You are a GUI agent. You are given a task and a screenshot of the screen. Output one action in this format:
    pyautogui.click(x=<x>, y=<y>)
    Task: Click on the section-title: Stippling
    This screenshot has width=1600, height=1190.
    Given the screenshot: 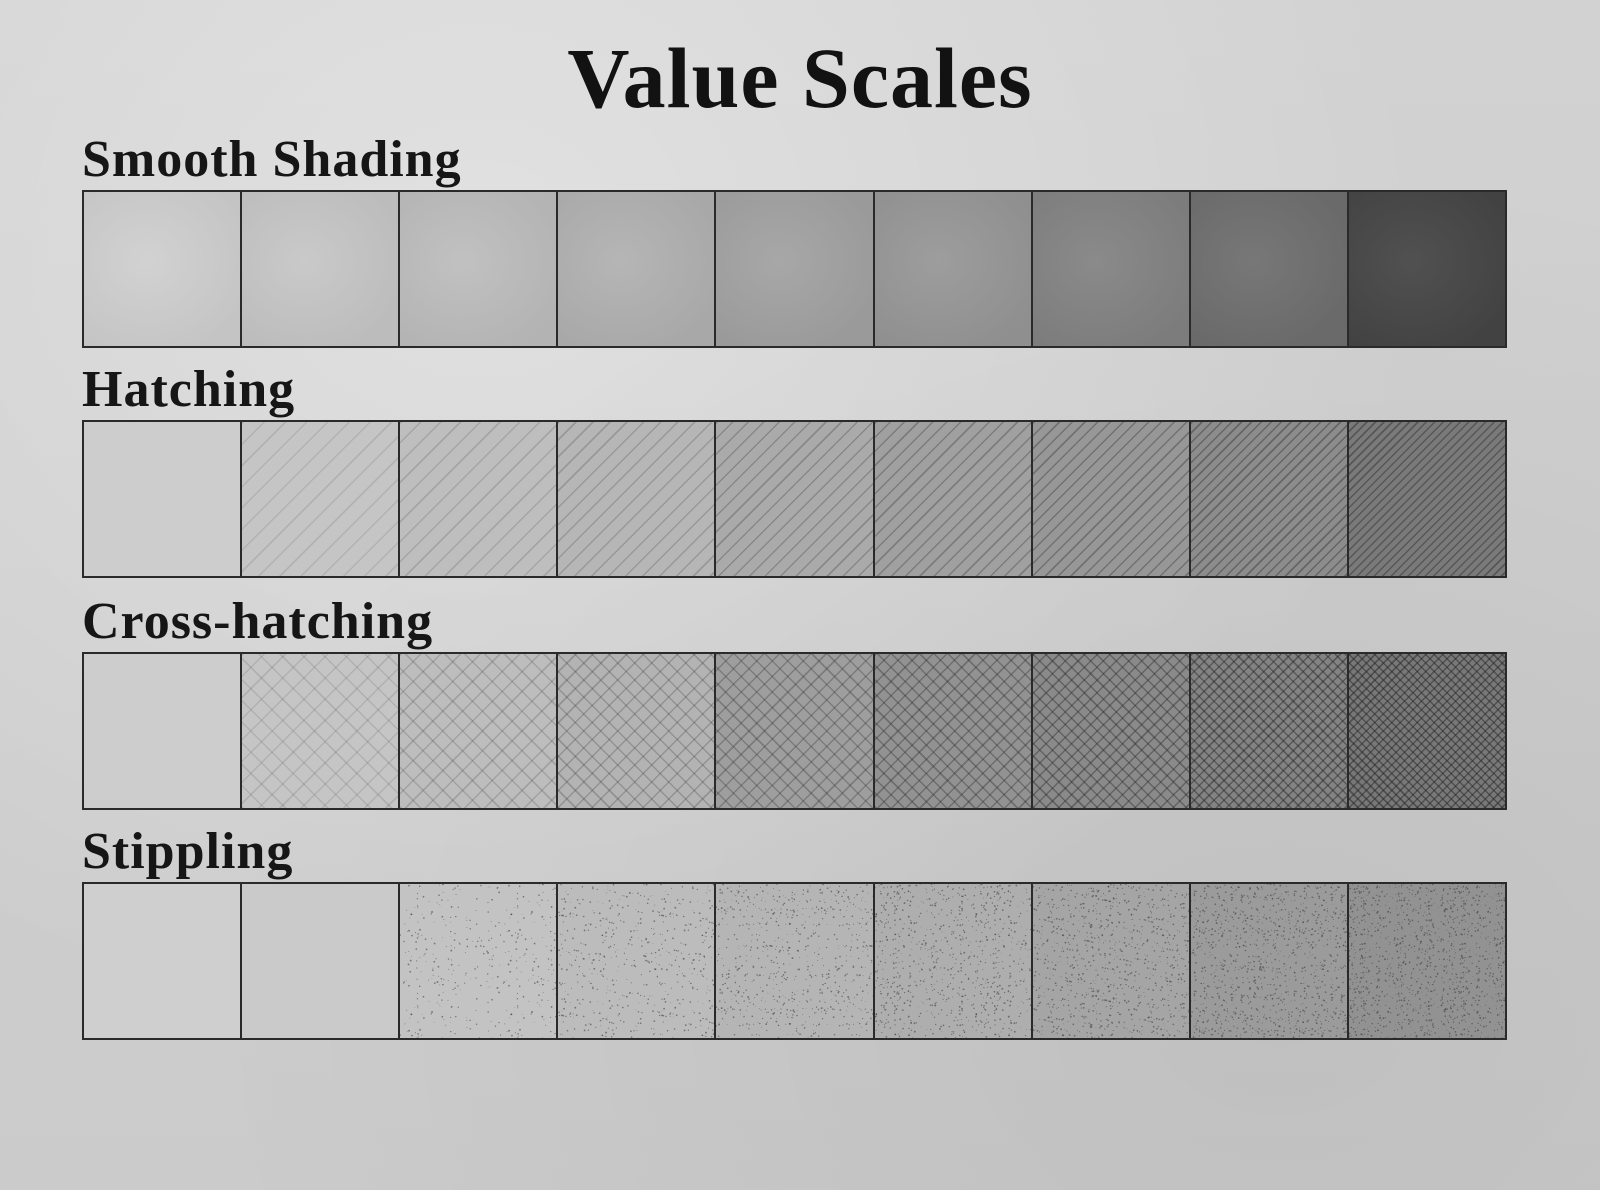 What is the action you would take?
    pyautogui.click(x=188, y=851)
    